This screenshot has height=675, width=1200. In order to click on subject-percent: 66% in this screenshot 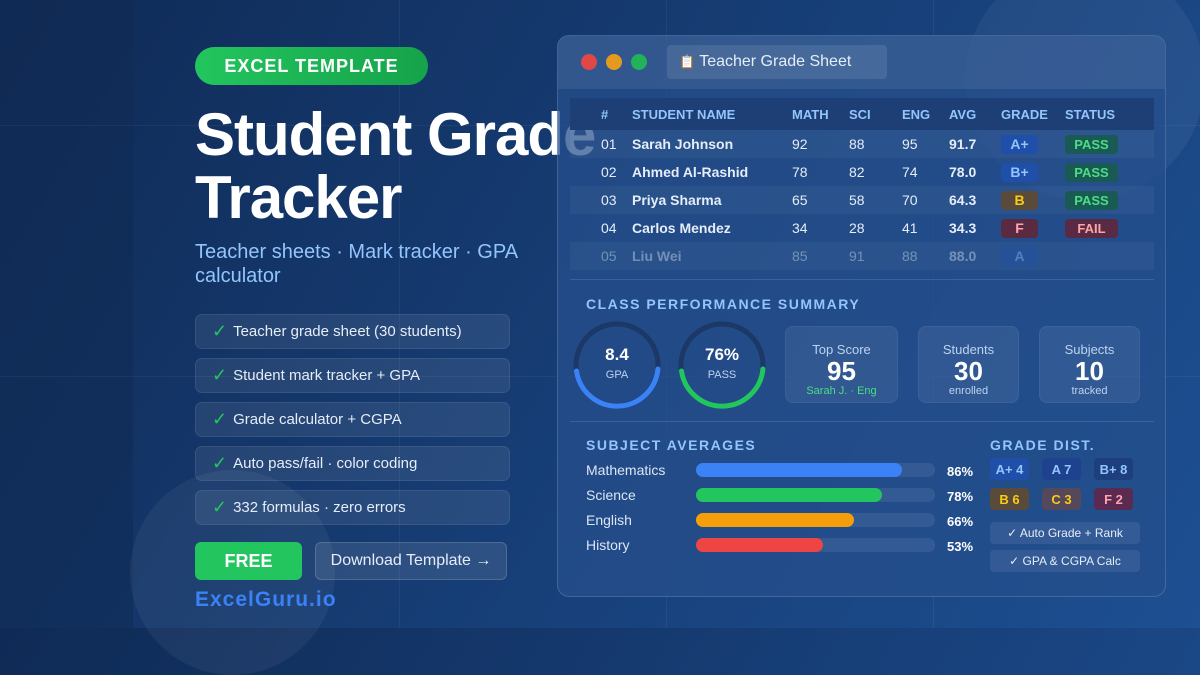, I will do `click(960, 521)`.